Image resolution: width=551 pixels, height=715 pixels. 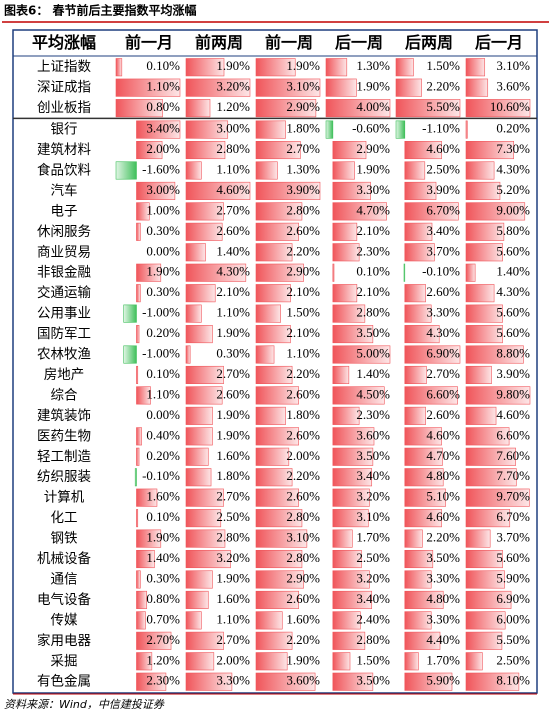 What do you see at coordinates (373, 434) in the screenshot?
I see `cell-value: 3.60%` at bounding box center [373, 434].